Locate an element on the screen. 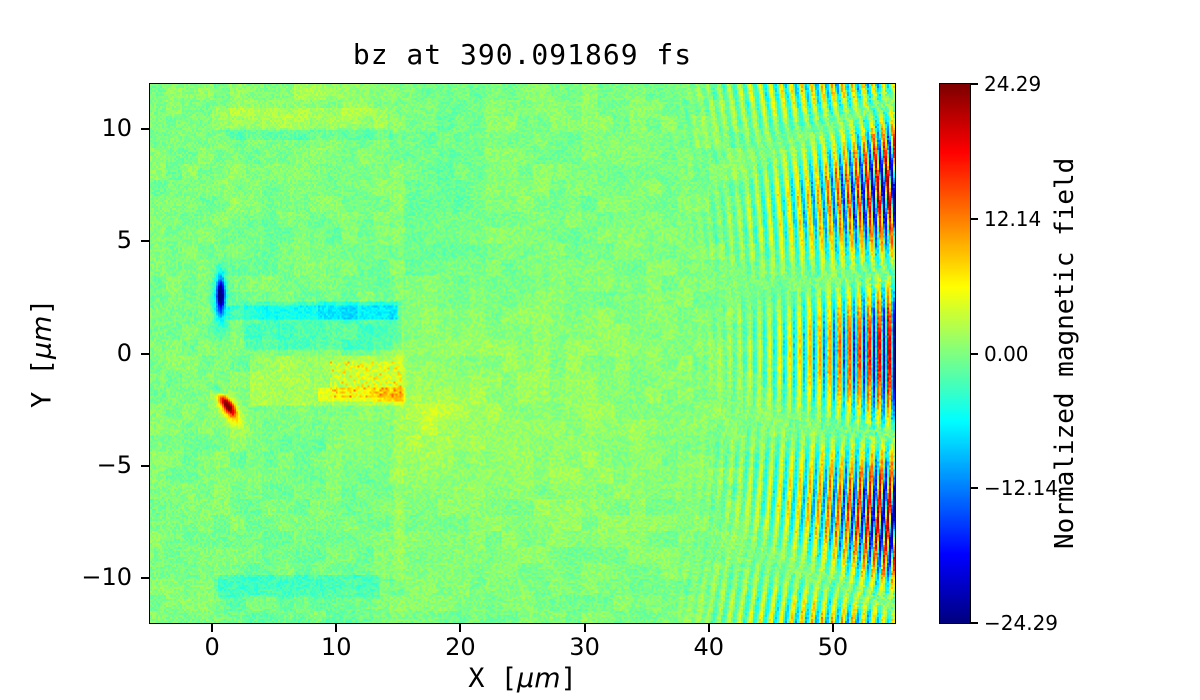 This screenshot has width=1200, height=700. y-axis-label-post: ] is located at coordinates (42, 307).